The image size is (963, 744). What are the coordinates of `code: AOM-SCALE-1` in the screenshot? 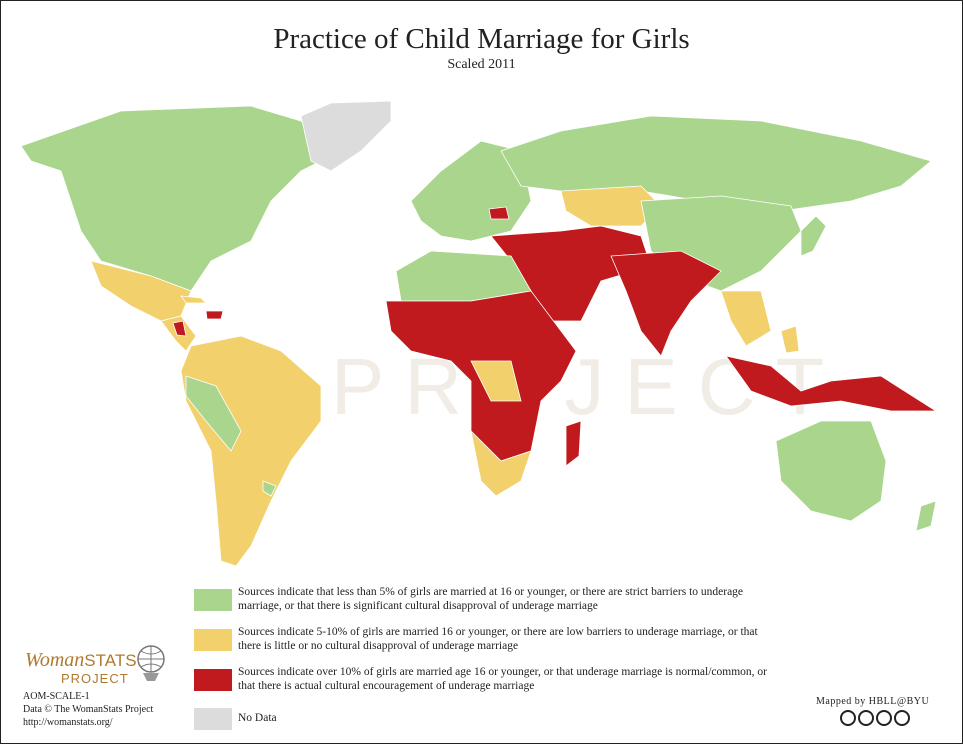 It's located at (56, 696).